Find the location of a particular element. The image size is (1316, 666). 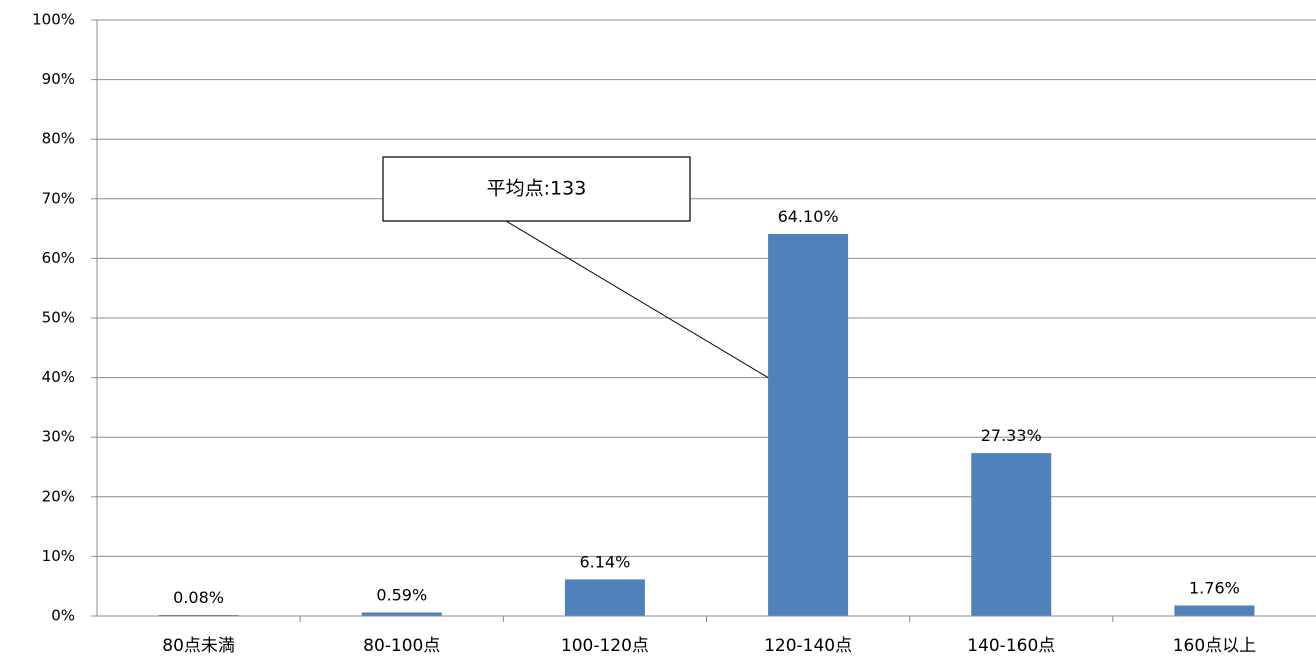

x-tick-label: 100-120点 is located at coordinates (605, 646).